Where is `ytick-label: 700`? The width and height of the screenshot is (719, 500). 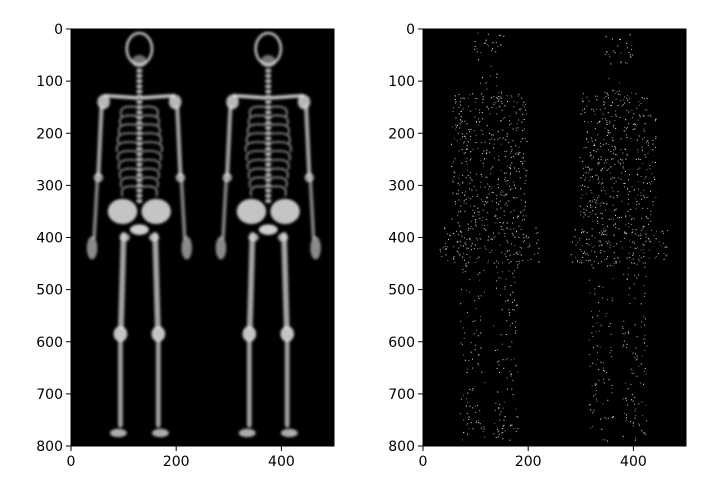
ytick-label: 700 is located at coordinates (401, 395).